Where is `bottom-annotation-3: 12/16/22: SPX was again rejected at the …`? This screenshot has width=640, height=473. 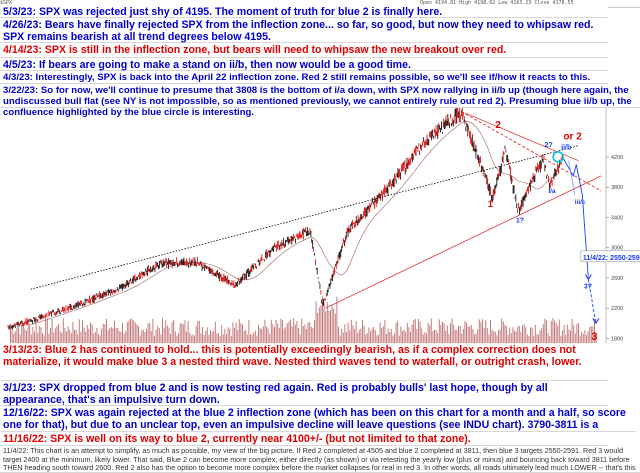
bottom-annotation-3: 12/16/22: SPX was again rejected at the … is located at coordinates (318, 424).